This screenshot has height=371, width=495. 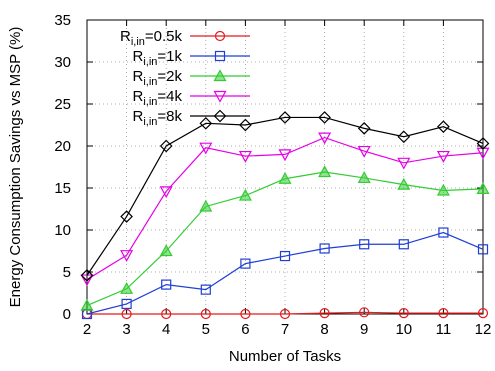 I want to click on y-tick-label: 35, so click(x=62, y=20).